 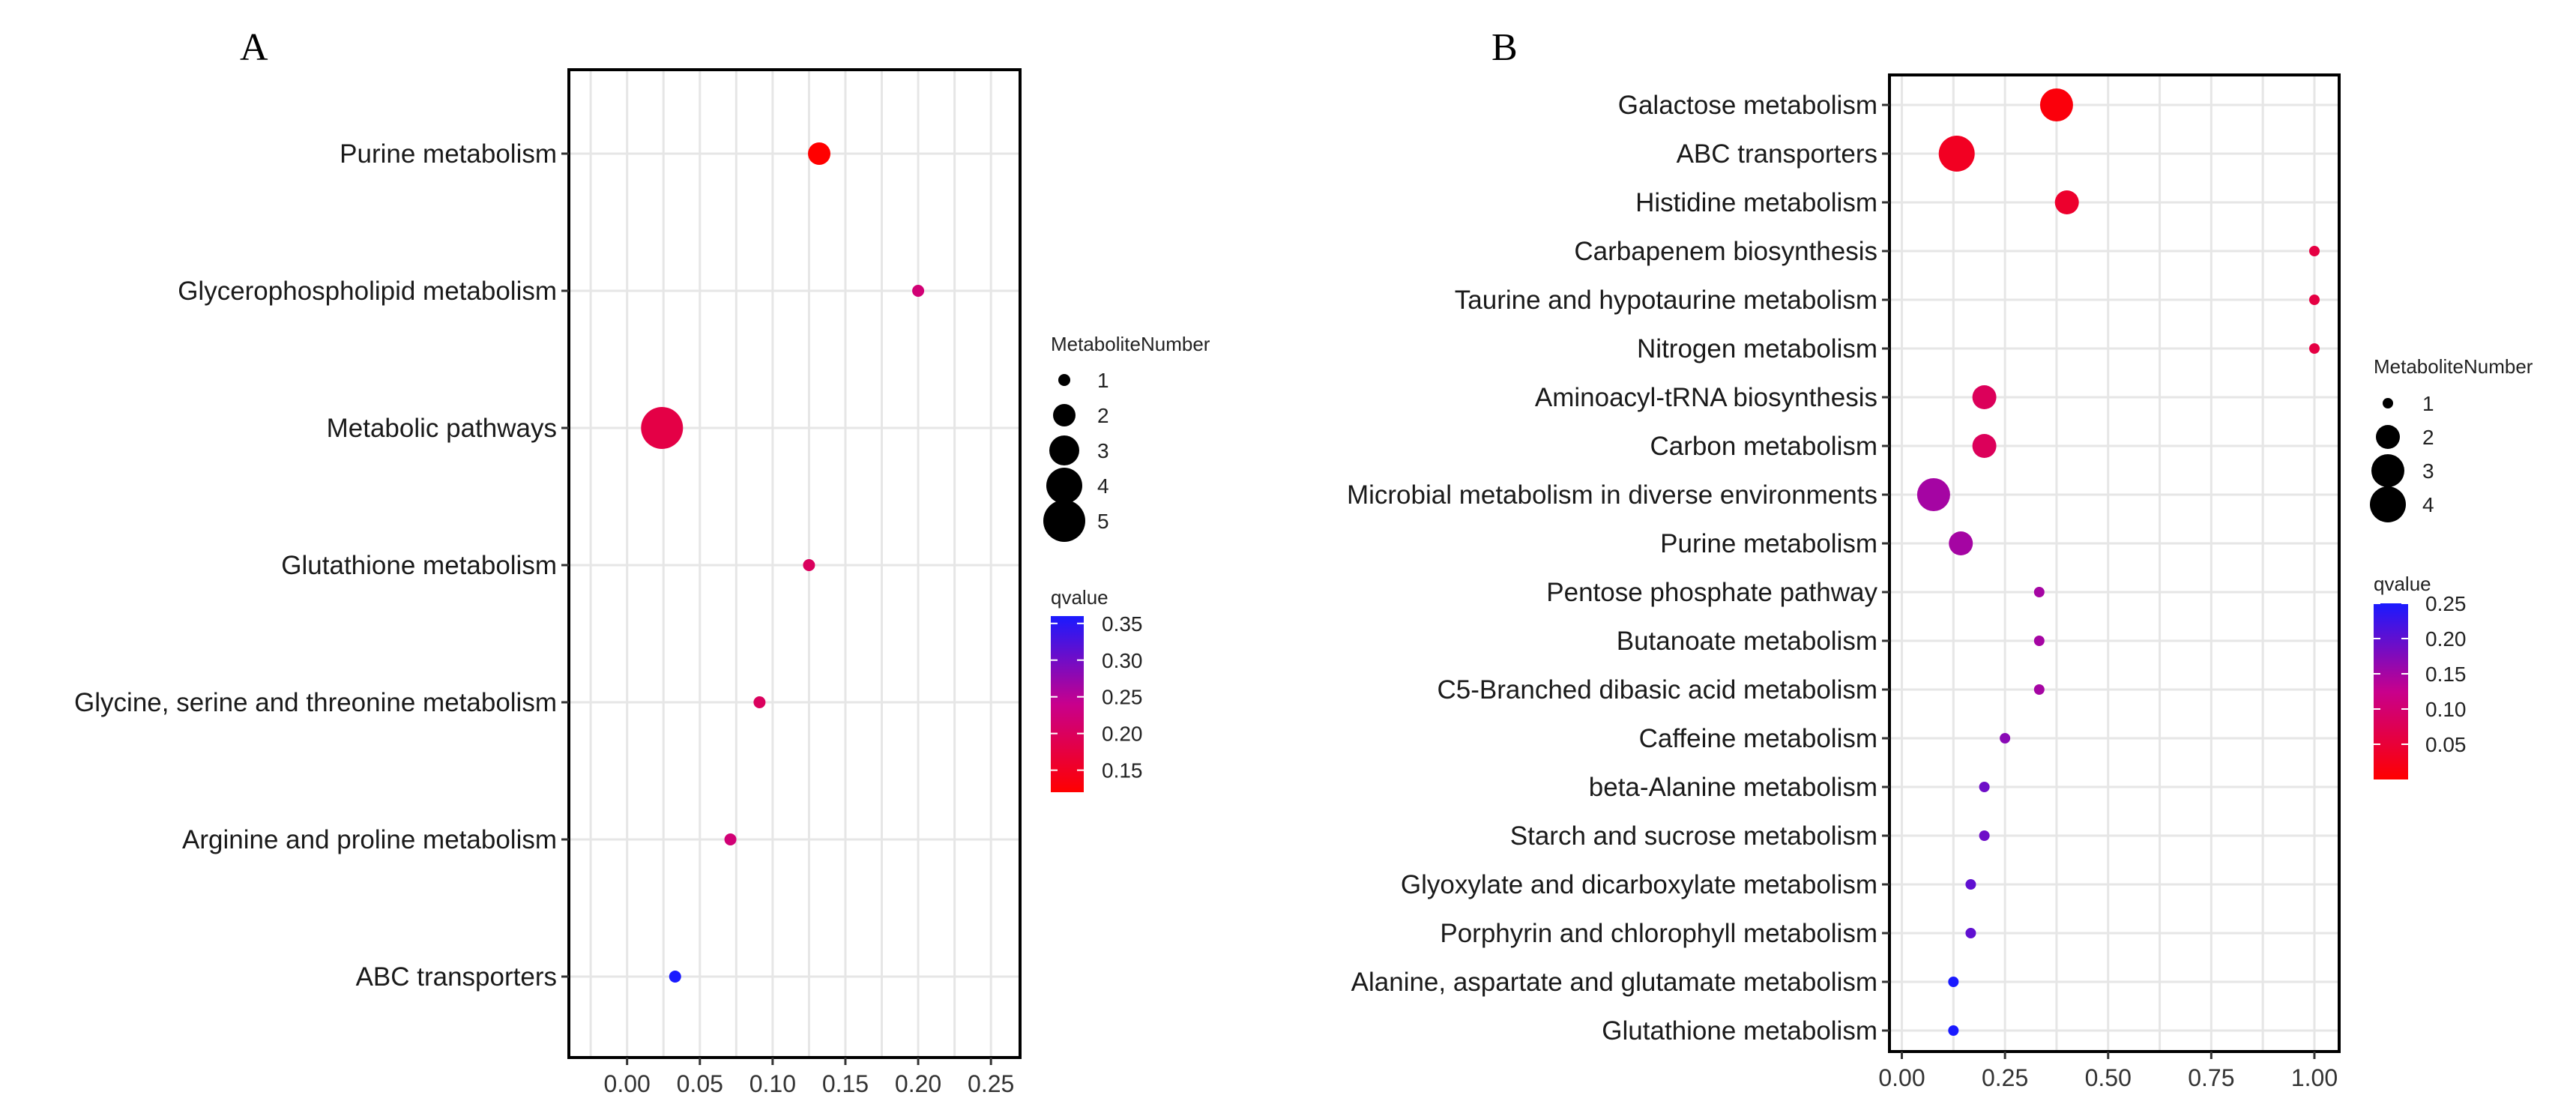 What do you see at coordinates (700, 1083) in the screenshot?
I see `panel-a-x-tick-label: 0.05` at bounding box center [700, 1083].